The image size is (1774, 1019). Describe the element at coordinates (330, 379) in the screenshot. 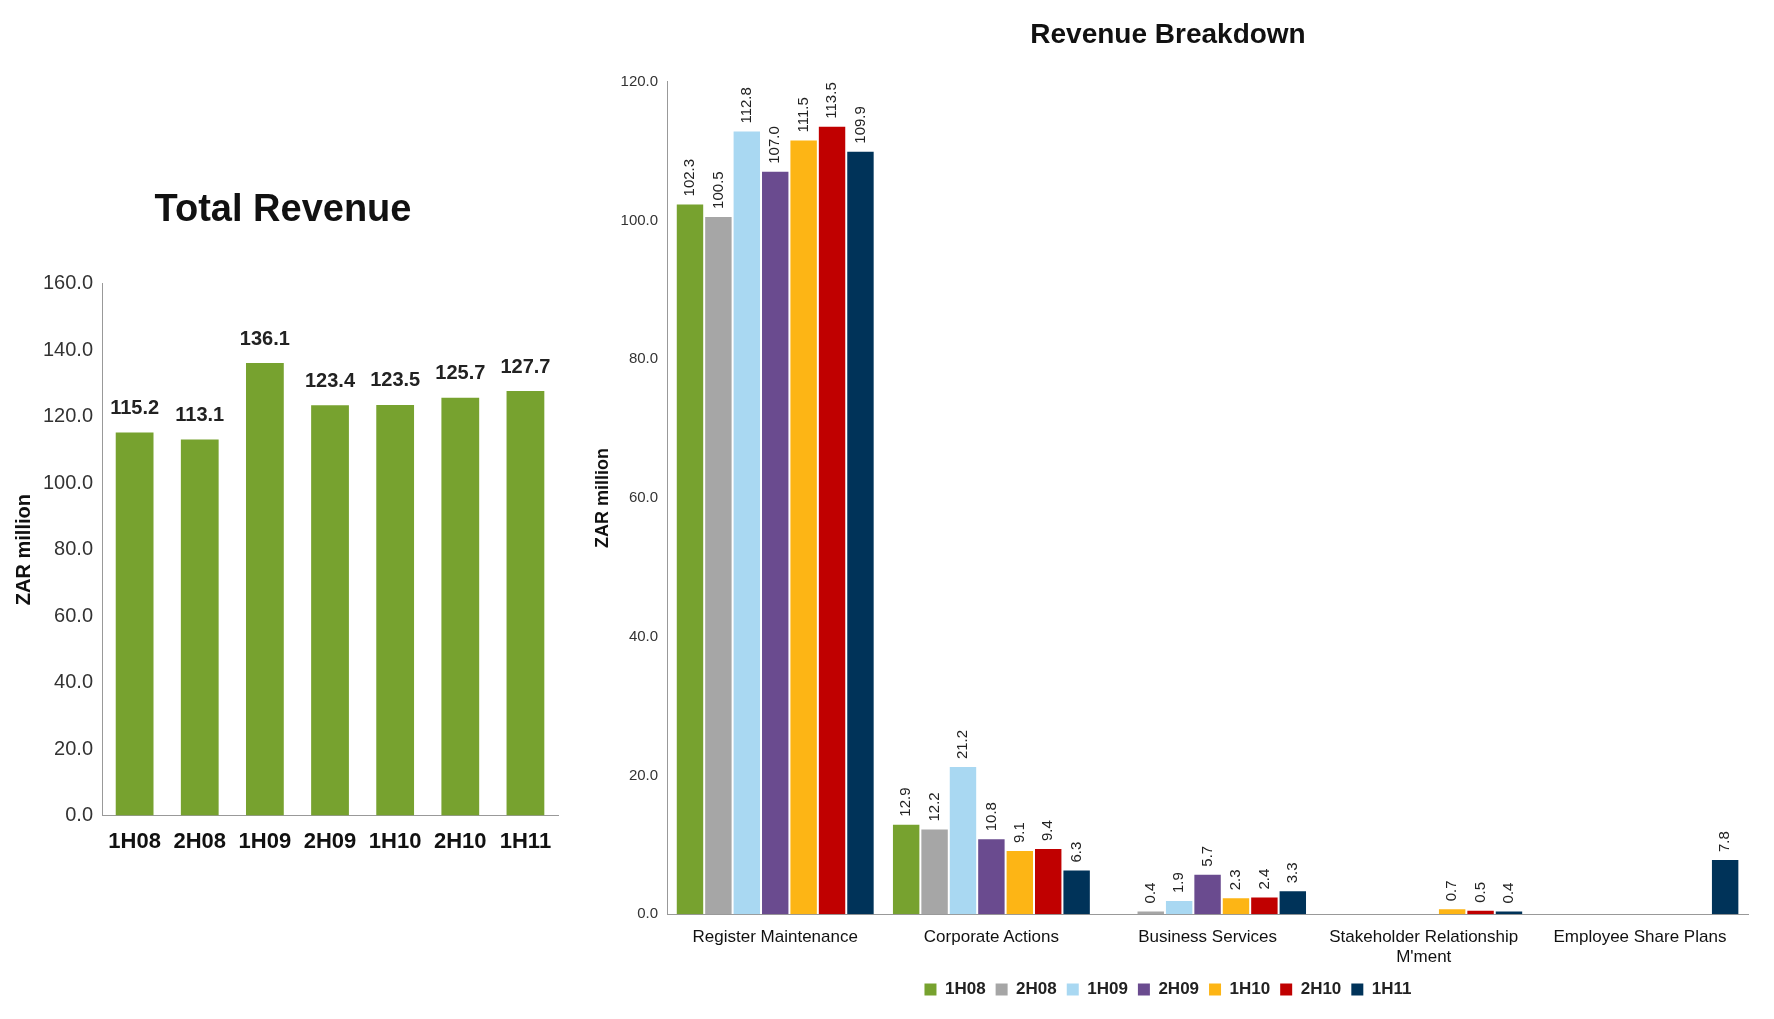

I see `data-label: 123.4` at that location.